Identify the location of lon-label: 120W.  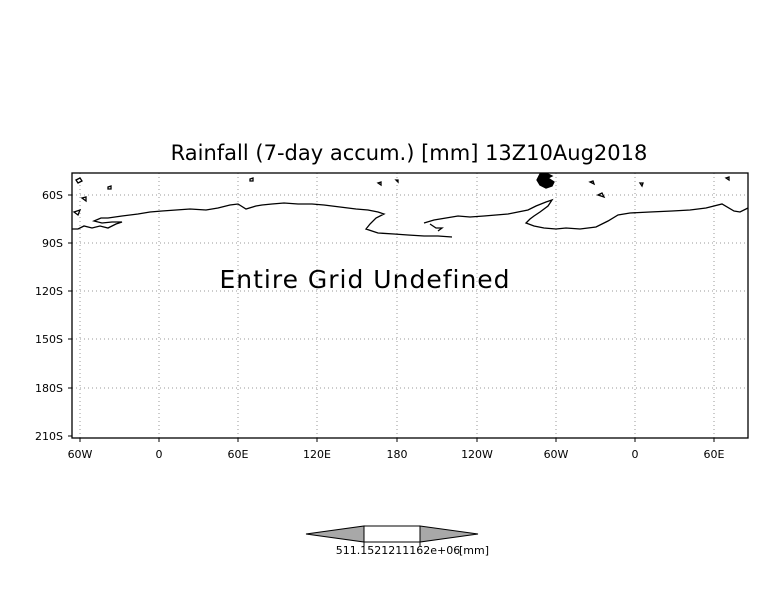
(477, 454).